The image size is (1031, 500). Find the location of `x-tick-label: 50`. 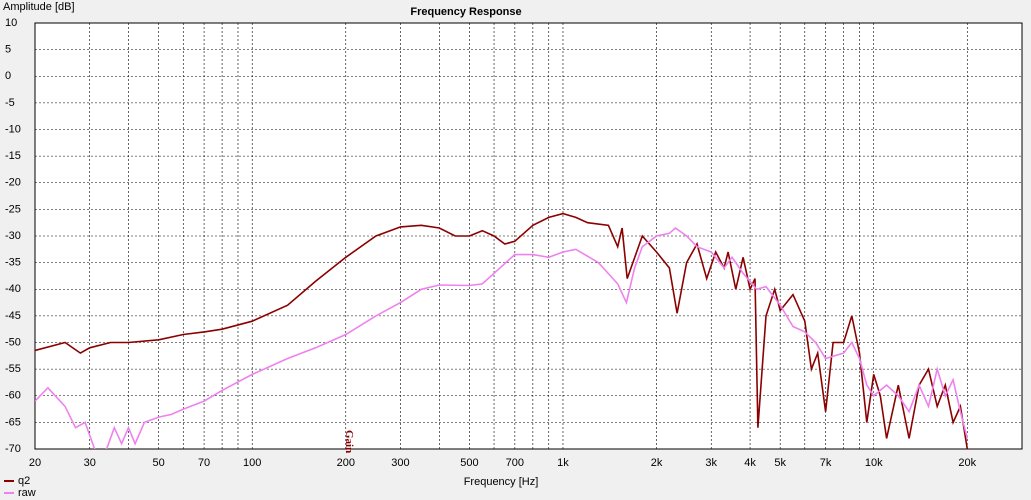

x-tick-label: 50 is located at coordinates (159, 463).